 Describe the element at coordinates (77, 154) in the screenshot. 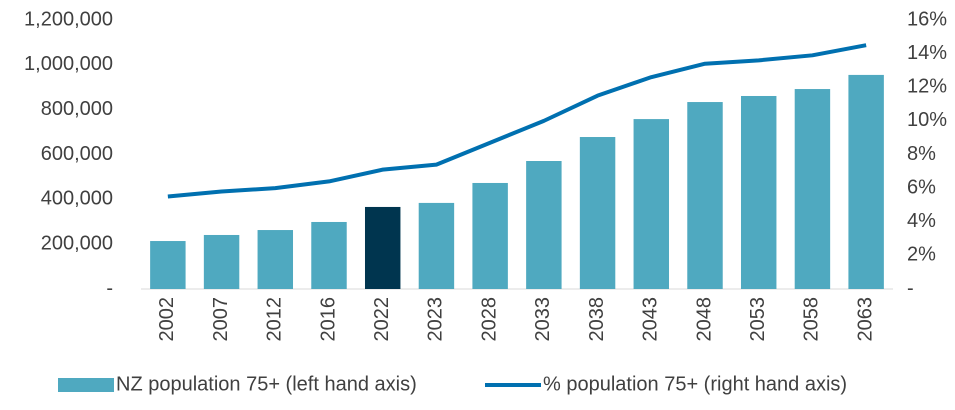

I see `y-tick-label: 600,000` at that location.